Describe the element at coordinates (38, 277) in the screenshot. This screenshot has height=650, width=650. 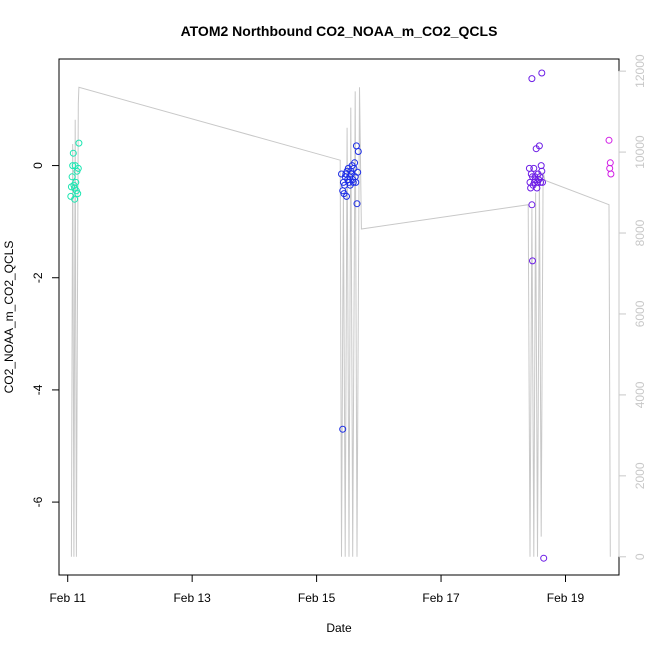
I see `y-tick-label-2: -2` at that location.